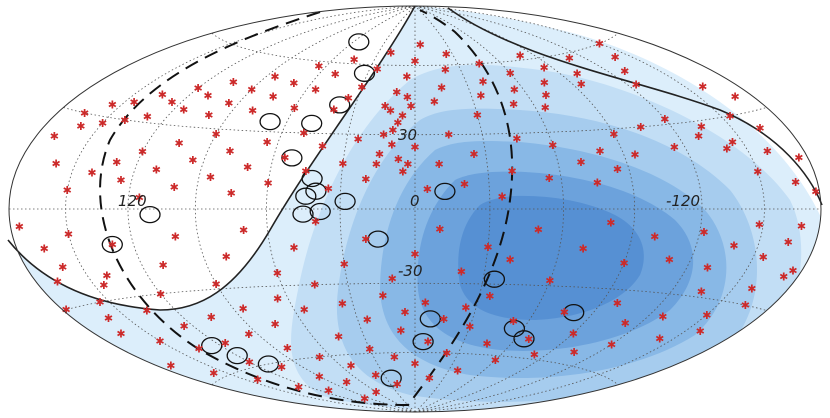 The width and height of the screenshot is (830, 418). What do you see at coordinates (132, 201) in the screenshot?
I see `lon-tick-label: 120` at bounding box center [132, 201].